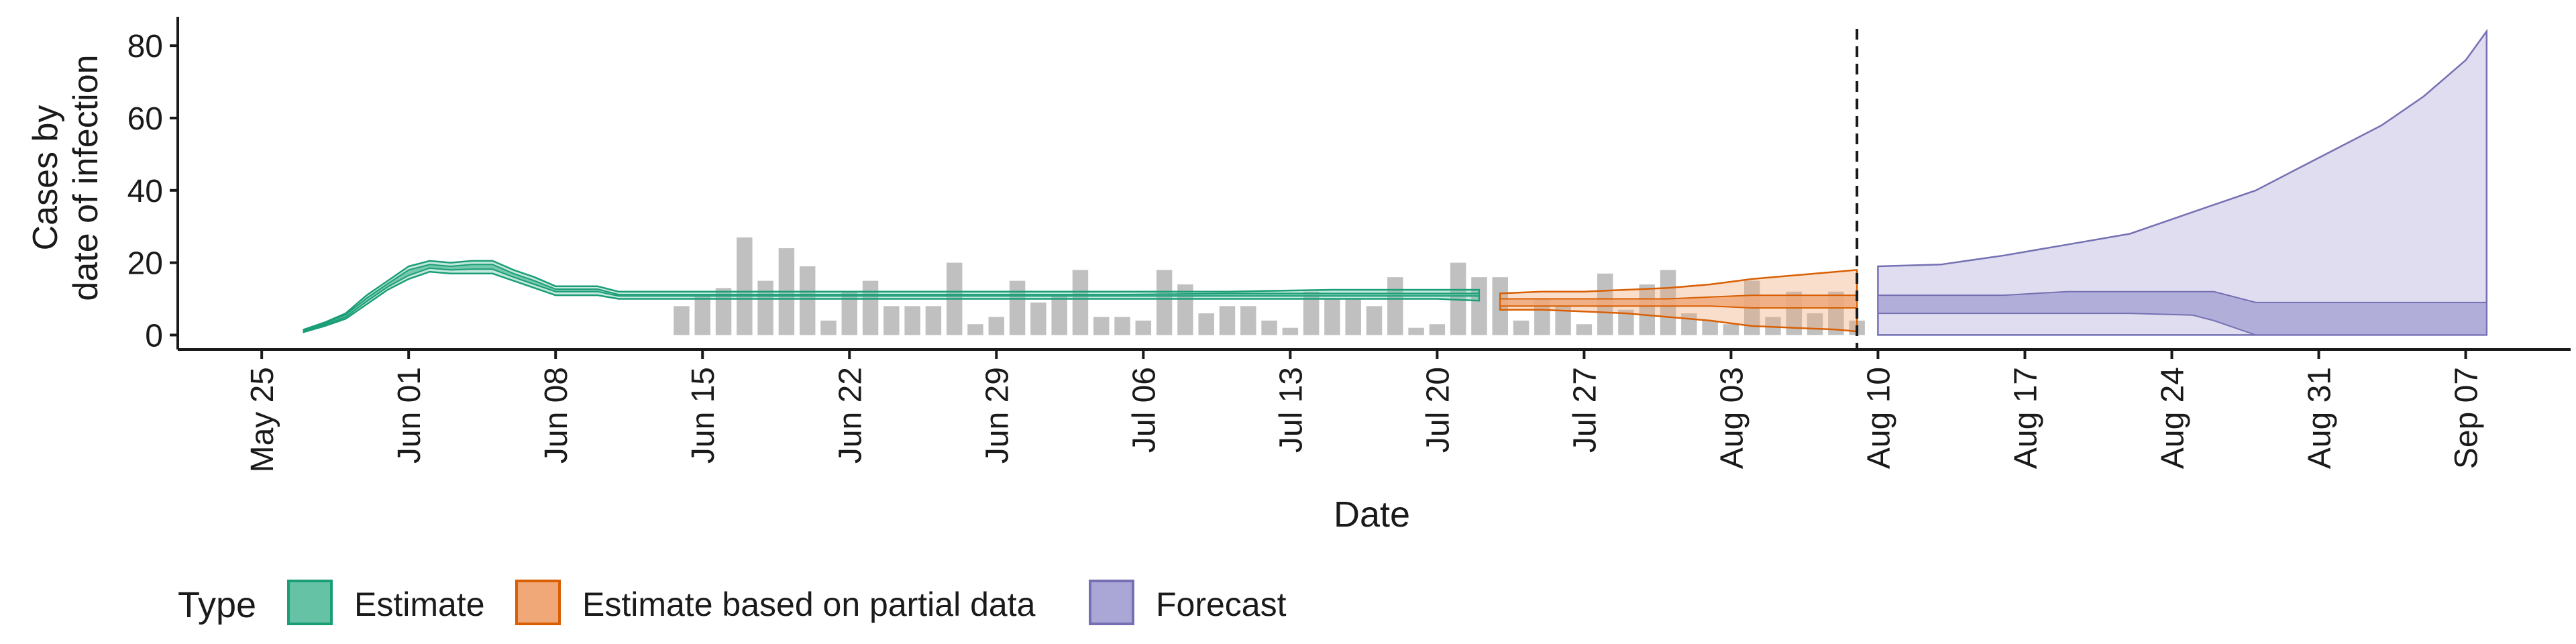 This screenshot has height=644, width=2576. Describe the element at coordinates (145, 119) in the screenshot. I see `y-tick-label: 60` at that location.